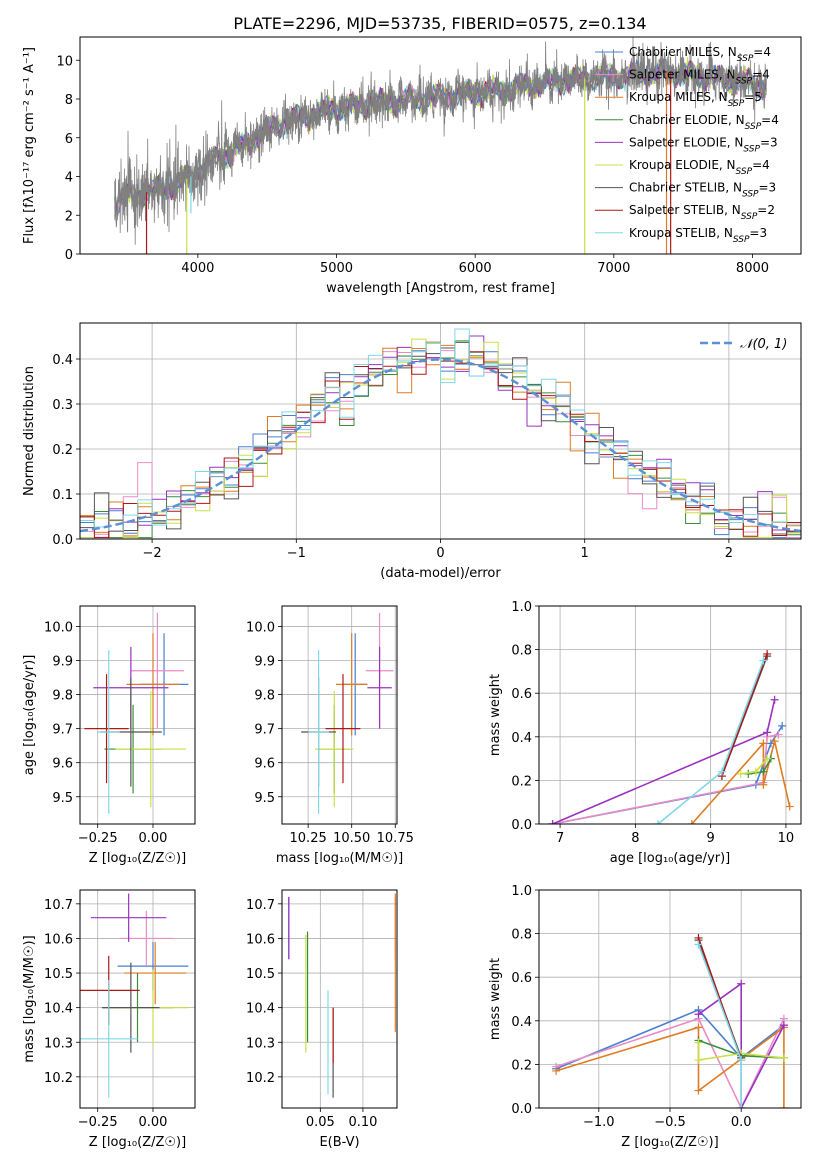 This screenshot has height=1170, width=819. I want to click on y-tick-label: 9.9, so click(264, 662).